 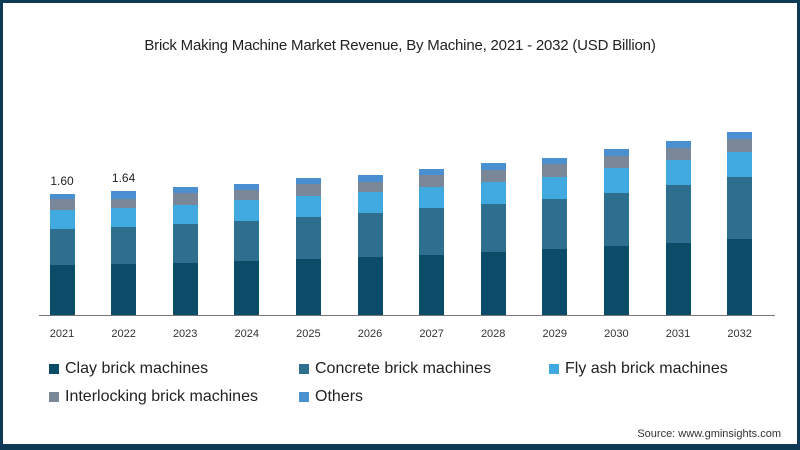 What do you see at coordinates (646, 368) in the screenshot?
I see `legend-label: Fly ash brick machines` at bounding box center [646, 368].